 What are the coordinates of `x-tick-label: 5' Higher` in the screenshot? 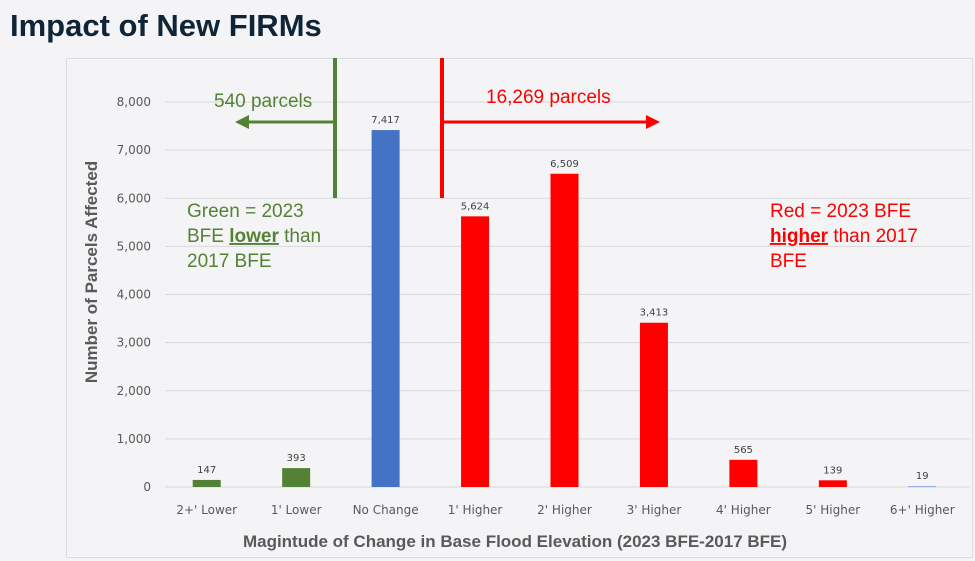 It's located at (833, 510).